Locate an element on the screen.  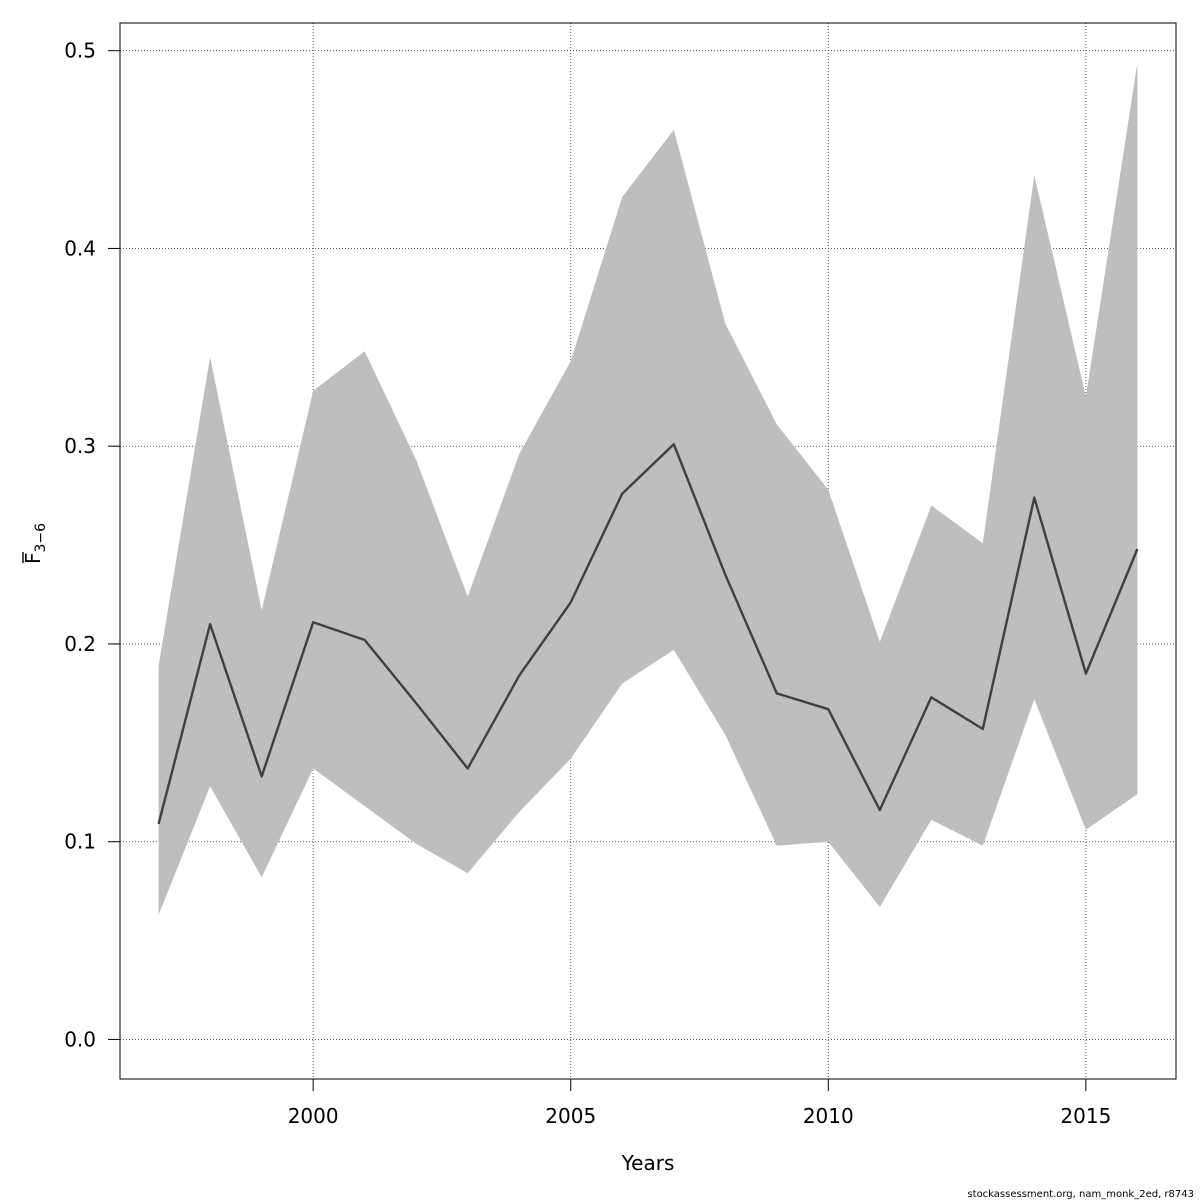
y-tick-label: 0.1 is located at coordinates (80, 842).